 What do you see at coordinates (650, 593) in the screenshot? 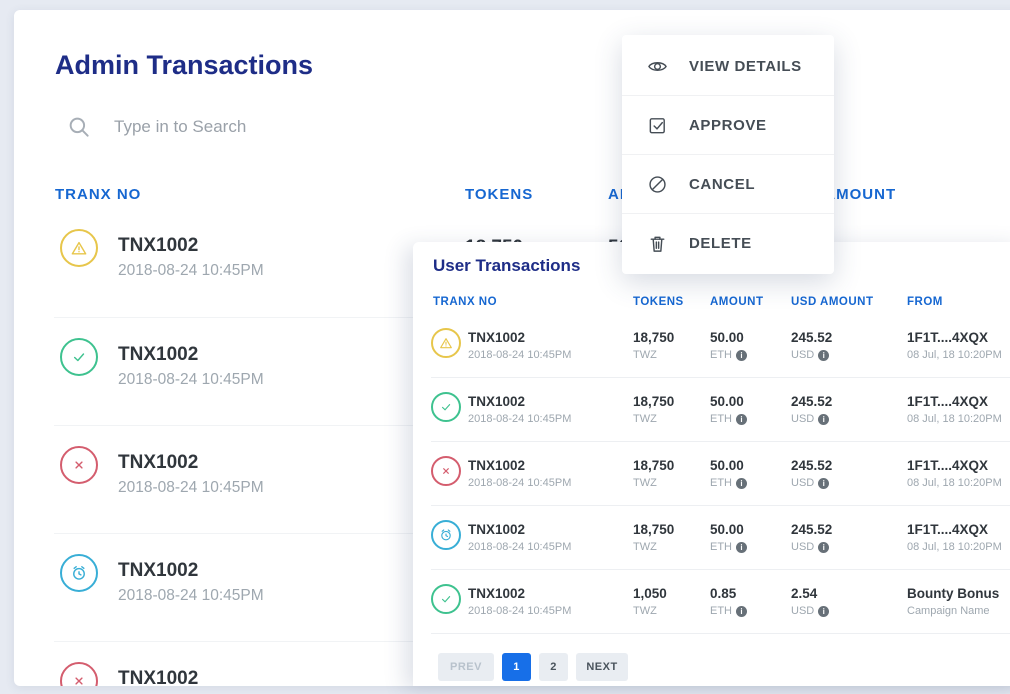
I see `tokens-value: 1,050` at bounding box center [650, 593].